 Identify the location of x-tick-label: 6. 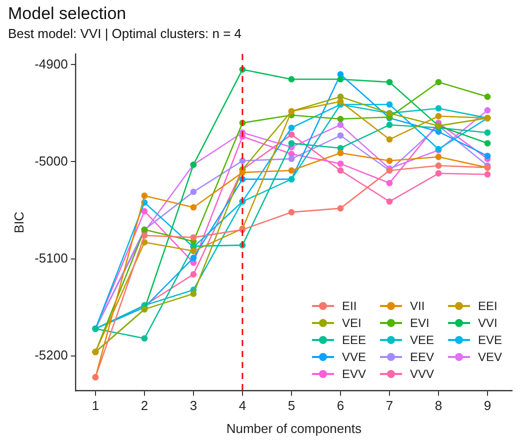
(340, 406).